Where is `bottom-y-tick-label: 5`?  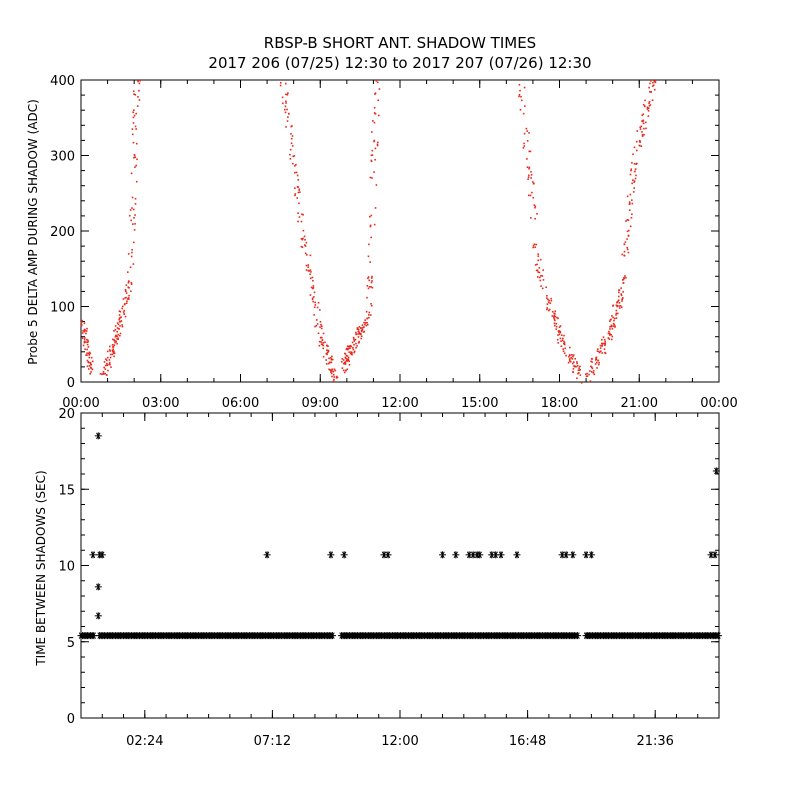 bottom-y-tick-label: 5 is located at coordinates (71, 643).